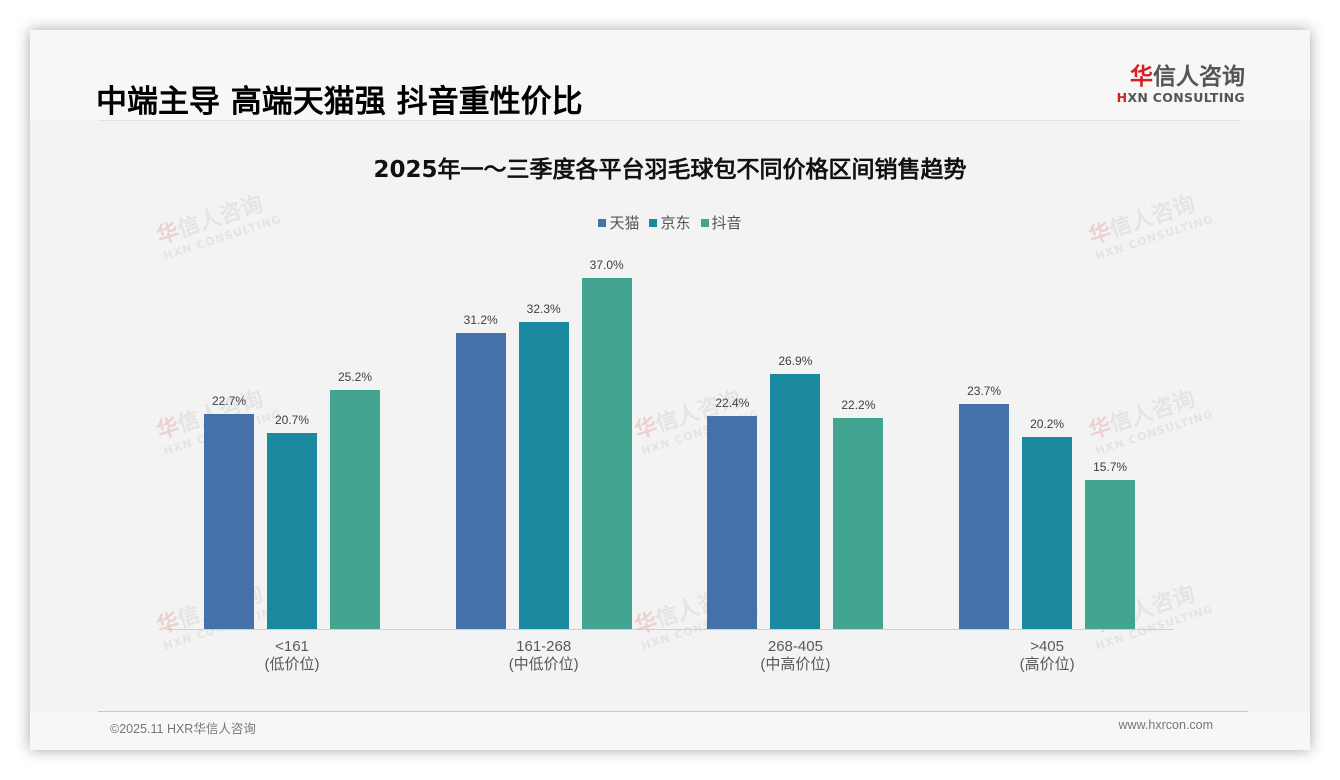  I want to click on bar-value-label: 31.2%, so click(480, 319).